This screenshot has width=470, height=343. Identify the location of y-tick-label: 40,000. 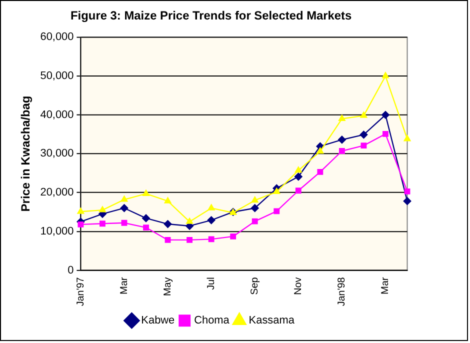
(57, 114).